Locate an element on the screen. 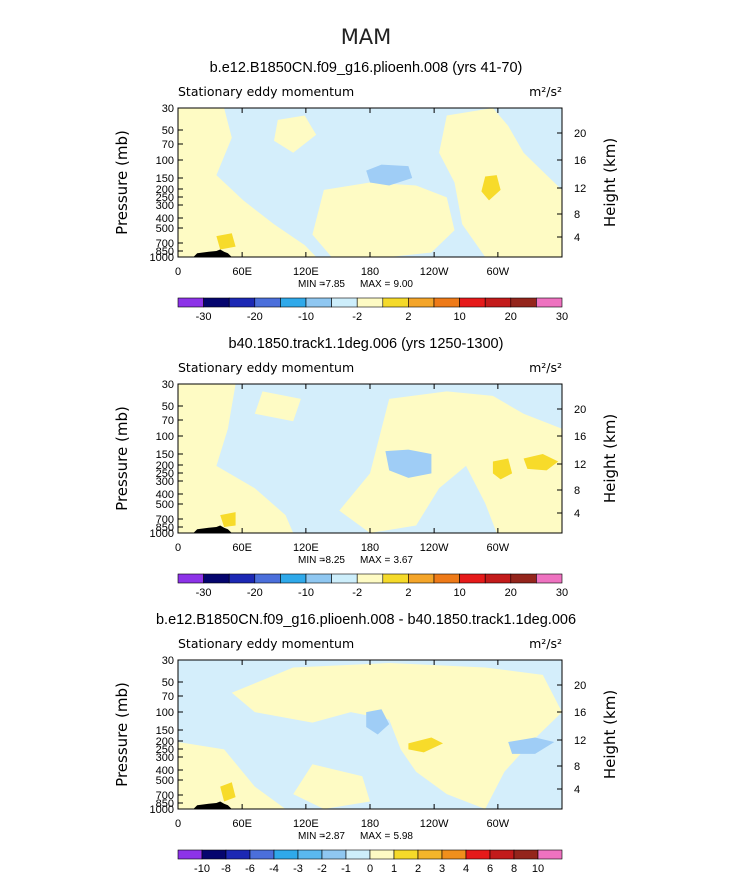 This screenshot has width=733, height=888. units-label: m²/s² is located at coordinates (545, 643).